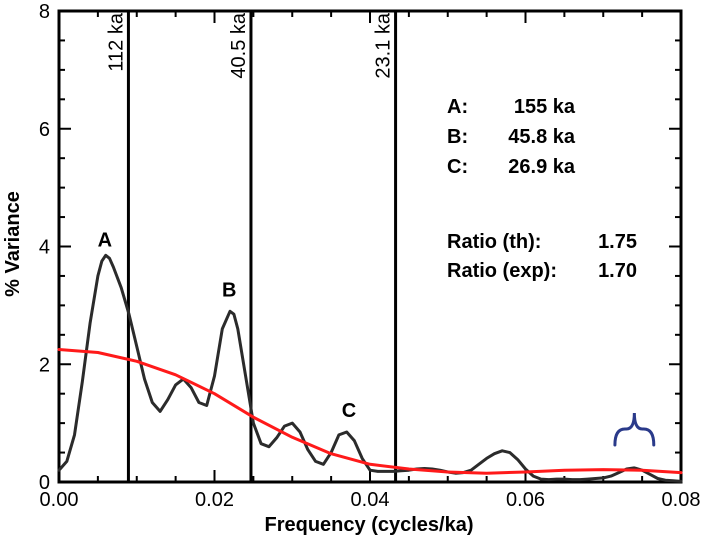 This screenshot has width=706, height=538. I want to click on period-label: 40.5 ka, so click(239, 45).